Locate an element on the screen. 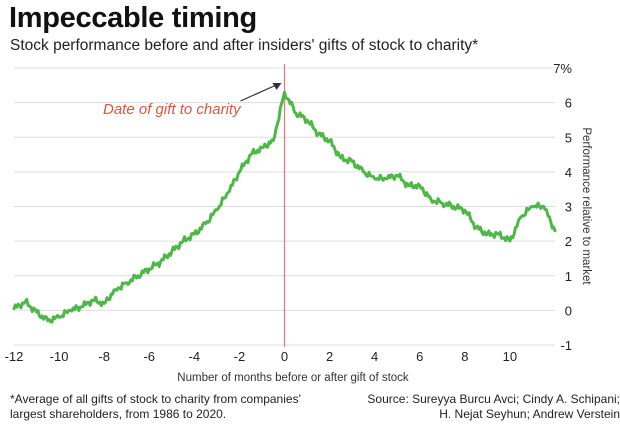 This screenshot has width=620, height=435. x-tick-label: -6 is located at coordinates (149, 356).